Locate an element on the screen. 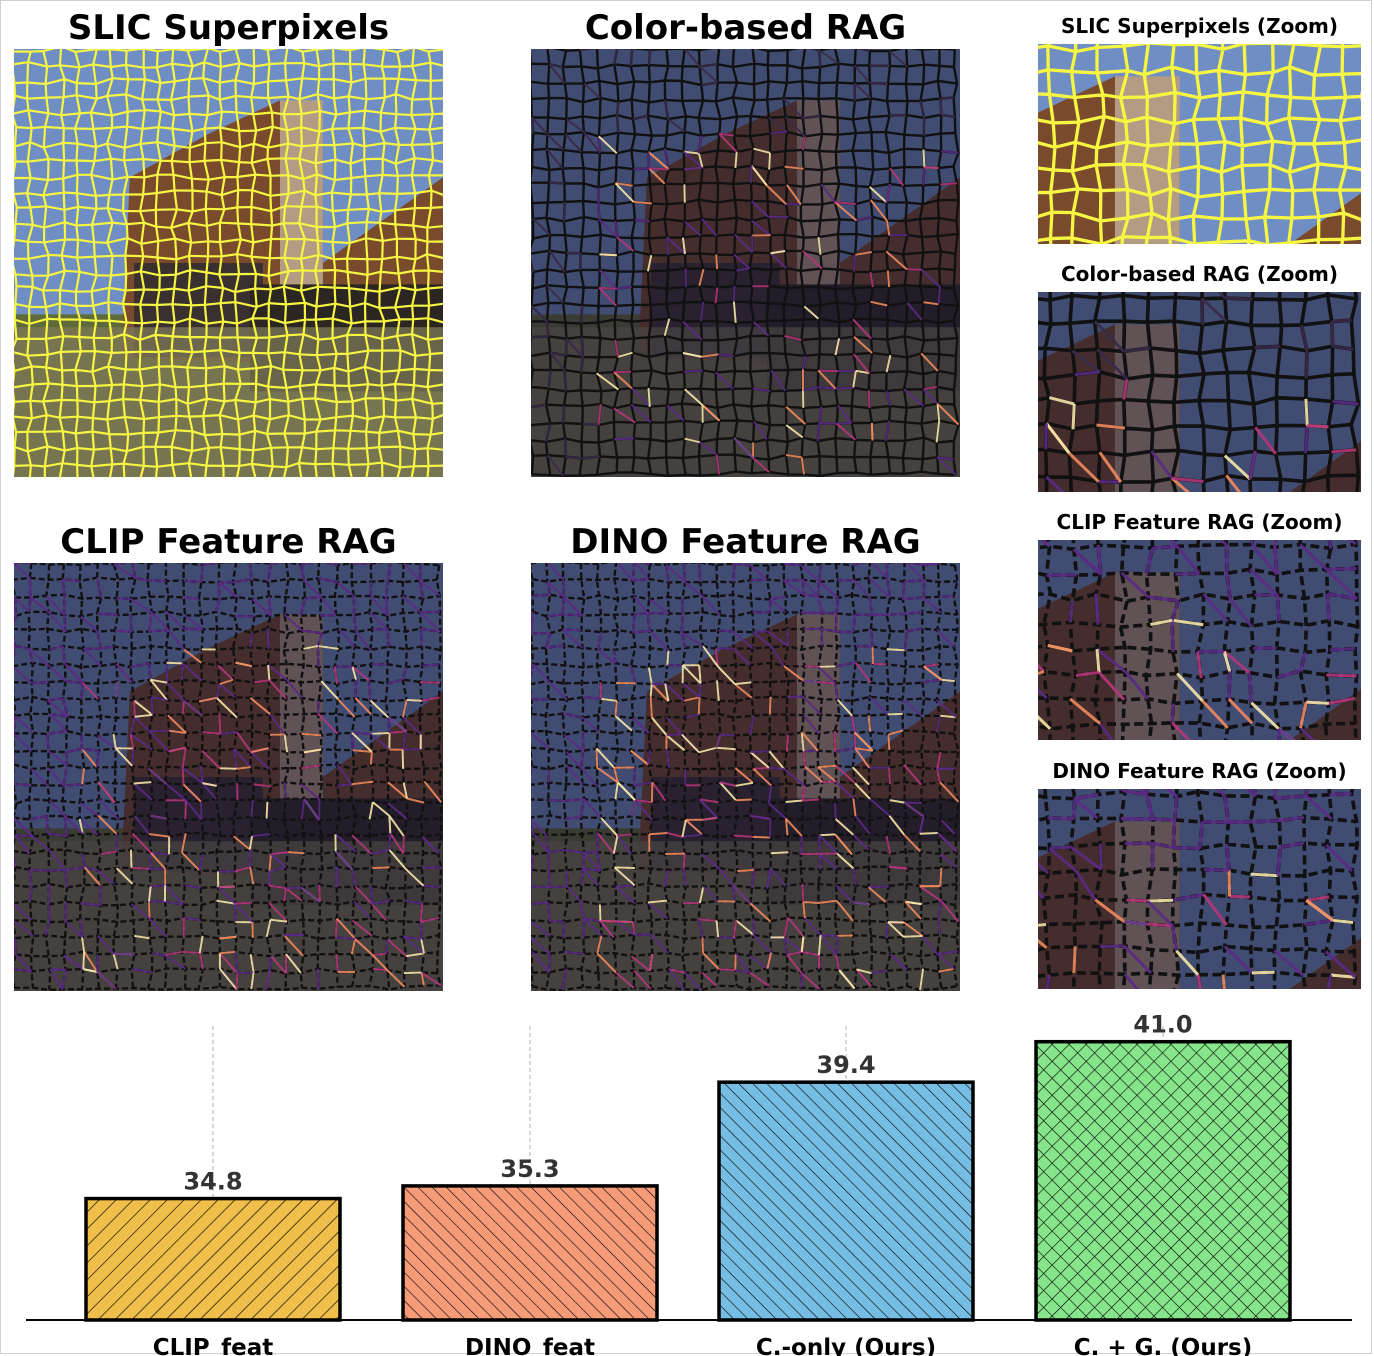  slic-zoom-image is located at coordinates (1199, 144).